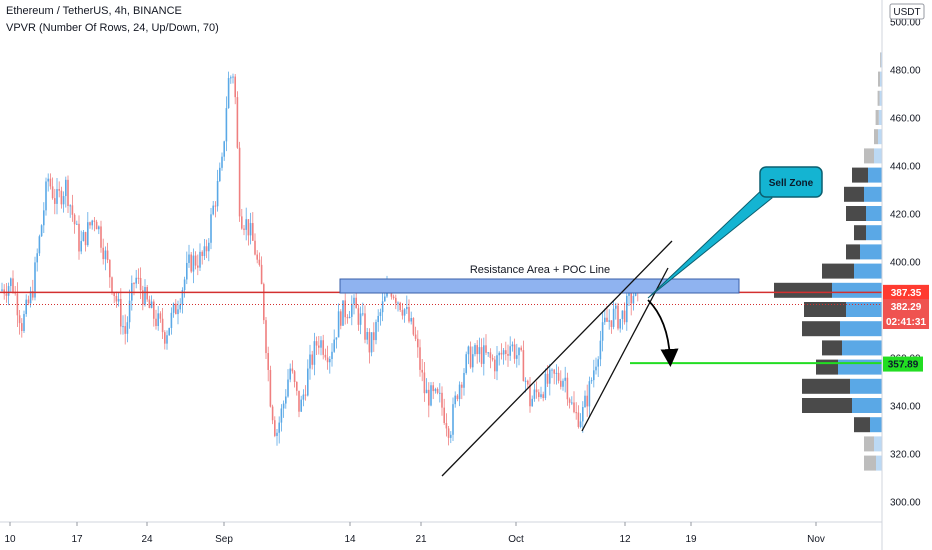 The height and width of the screenshot is (550, 932). Describe the element at coordinates (539, 286) in the screenshot. I see `resistance-area-box` at that location.